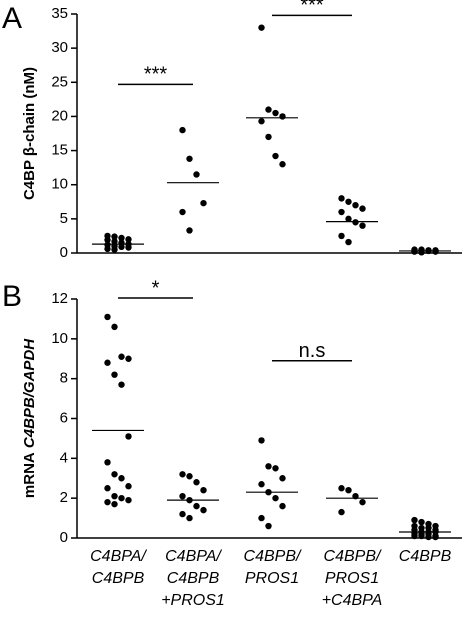  Describe the element at coordinates (352, 600) in the screenshot. I see `x-tick-label: +C4BPA` at that location.